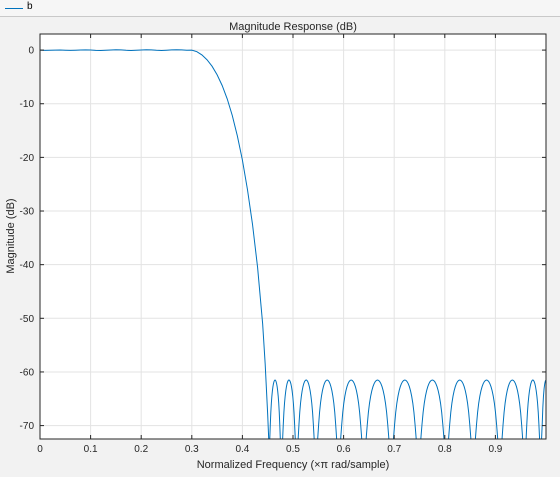  I want to click on x-tick-label: 0.6, so click(344, 449).